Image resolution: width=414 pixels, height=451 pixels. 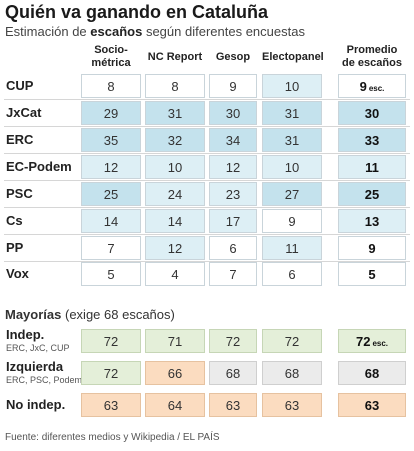 I want to click on party-label: PSC, so click(x=19, y=193).